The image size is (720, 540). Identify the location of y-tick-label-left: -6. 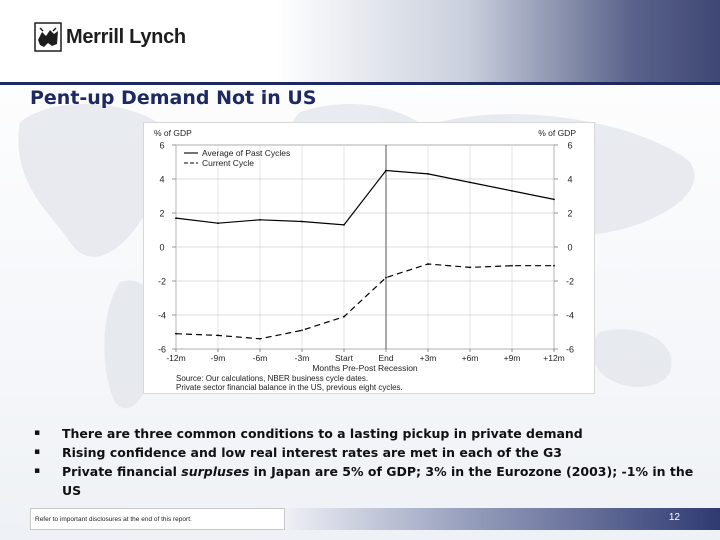
(162, 350).